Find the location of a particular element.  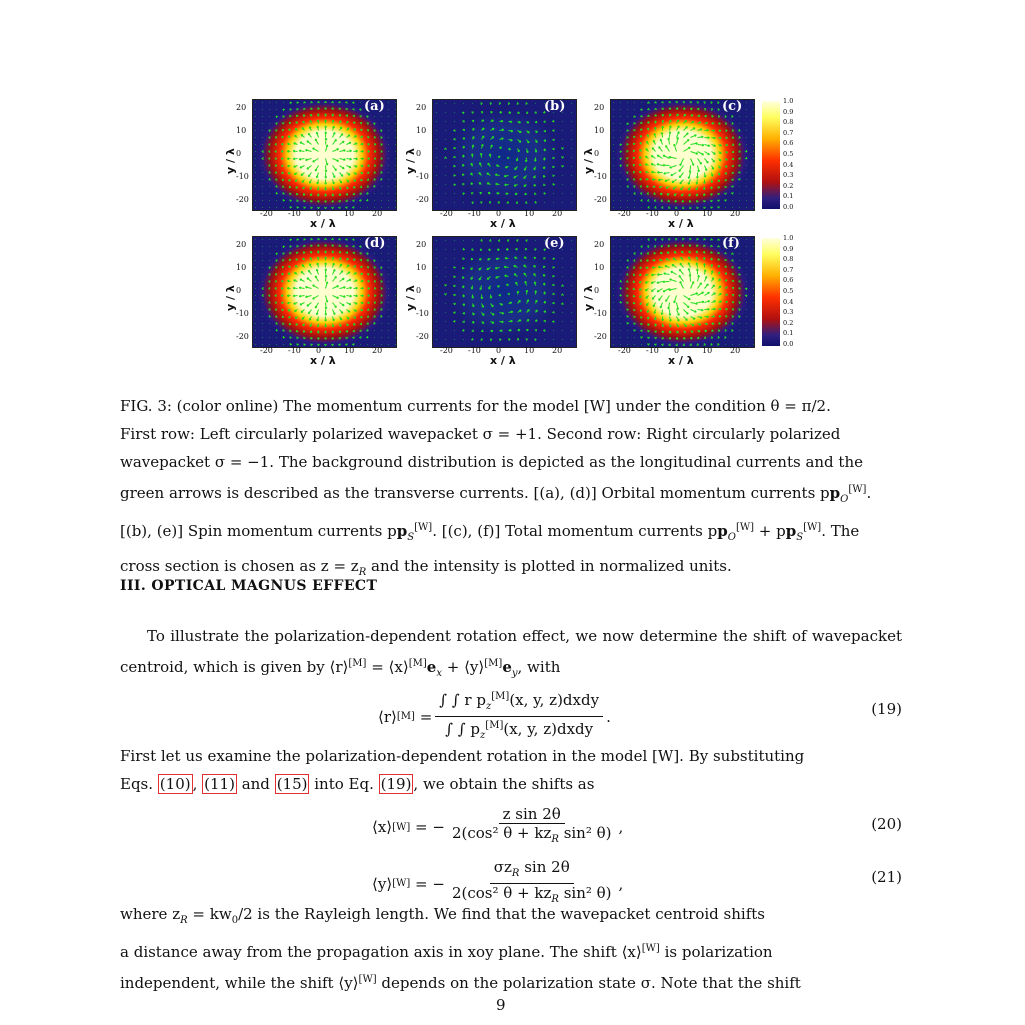

section-heading: III. OPTICAL MAGNUS EFFECT is located at coordinates (249, 586).